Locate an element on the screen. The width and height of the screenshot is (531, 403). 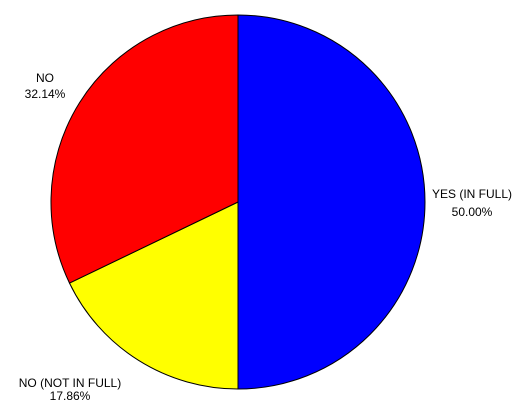
slice-label-yes-in-full: YES (IN FULL) is located at coordinates (472, 194).